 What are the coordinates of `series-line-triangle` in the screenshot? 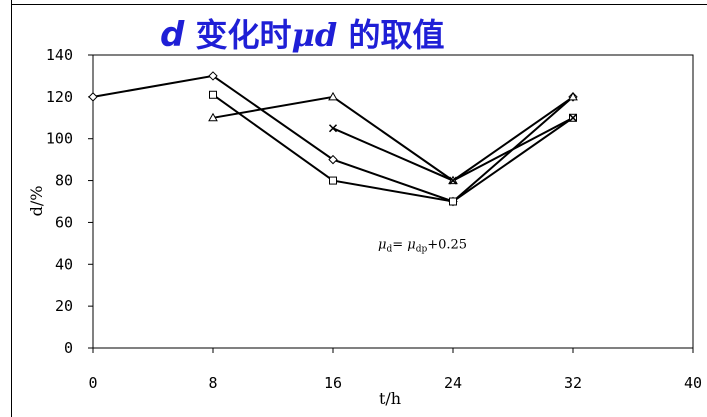 It's located at (393, 138).